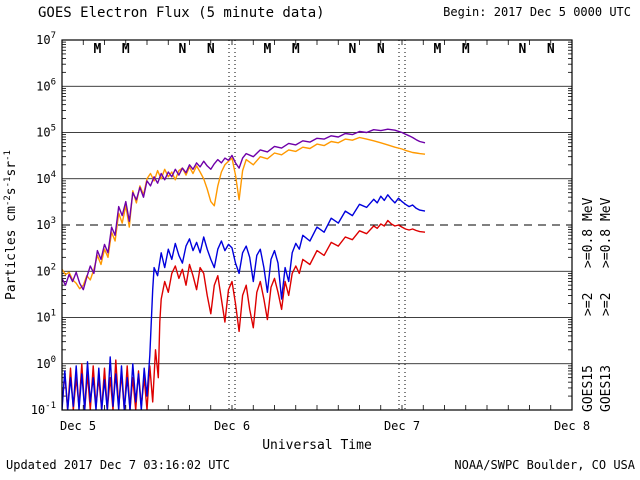 The height and width of the screenshot is (480, 640). What do you see at coordinates (118, 465) in the screenshot?
I see `updated-timestamp: Updated 2017 Dec 7 03:16:02 UTC` at bounding box center [118, 465].